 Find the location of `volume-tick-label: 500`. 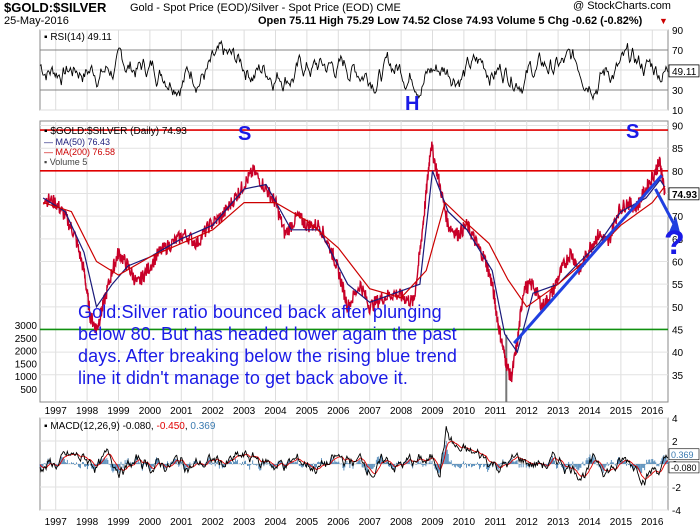

volume-tick-label: 500 is located at coordinates (28, 390).